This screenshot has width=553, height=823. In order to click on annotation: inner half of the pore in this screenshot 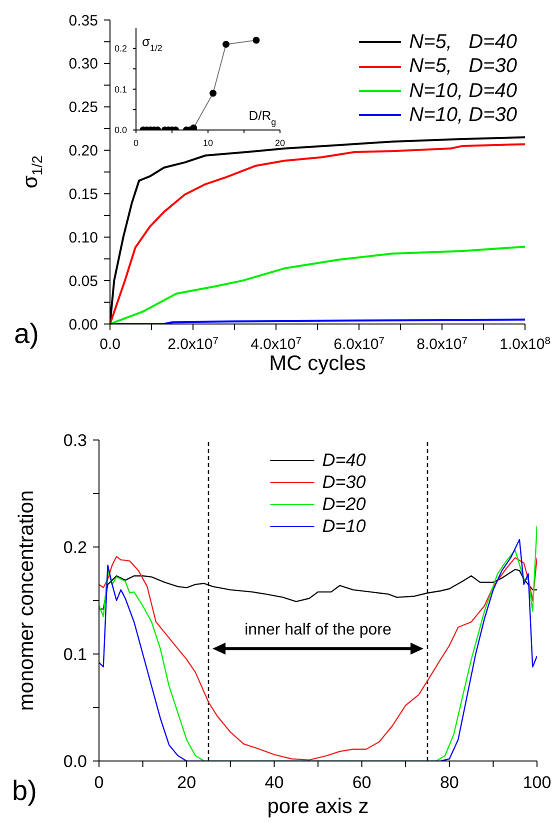, I will do `click(318, 630)`.